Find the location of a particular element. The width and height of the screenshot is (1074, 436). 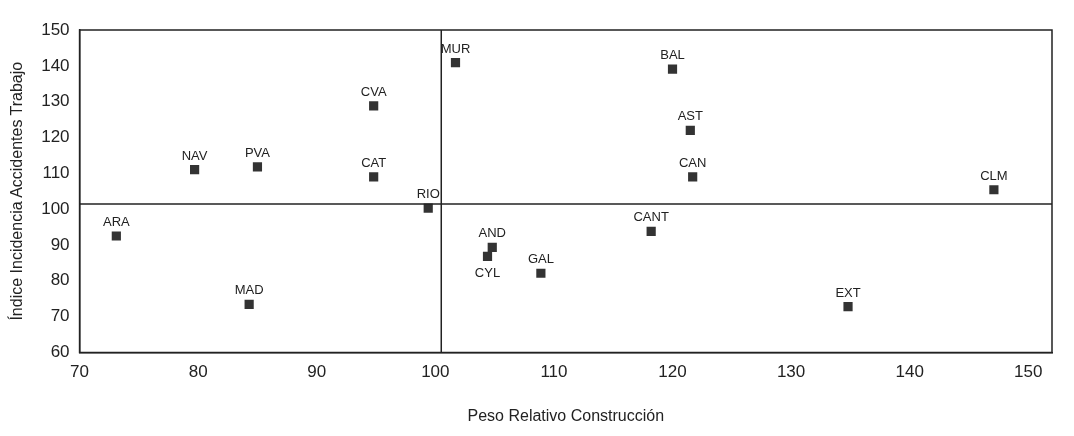

y-tick-label: 60 is located at coordinates (60, 352).